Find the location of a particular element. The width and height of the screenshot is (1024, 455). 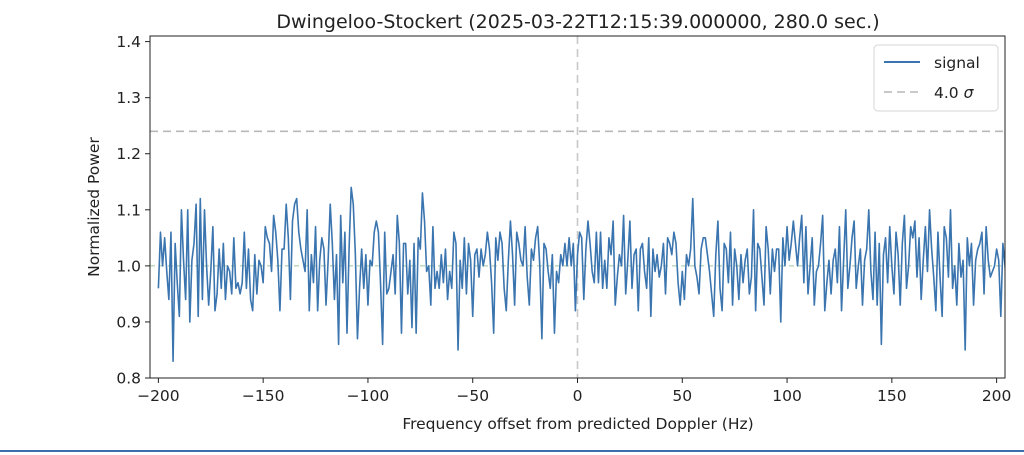

y-axis: 0.8 0.9 1.0 1.1 1.2 1.3 1.4 is located at coordinates (133, 210).